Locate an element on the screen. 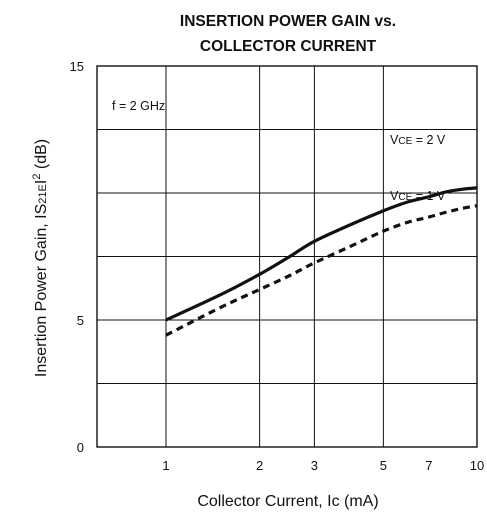 This screenshot has width=487, height=516. series-label-vce-1v-sub: CE is located at coordinates (405, 197).